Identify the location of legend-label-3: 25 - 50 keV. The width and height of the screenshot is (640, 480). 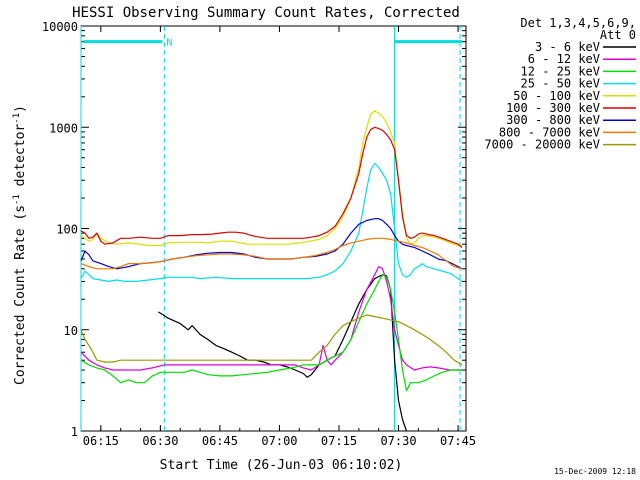
(560, 84).